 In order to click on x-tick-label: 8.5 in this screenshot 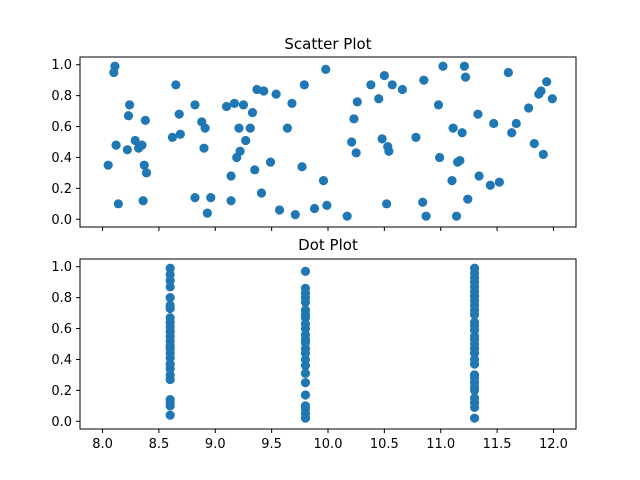, I will do `click(159, 444)`.